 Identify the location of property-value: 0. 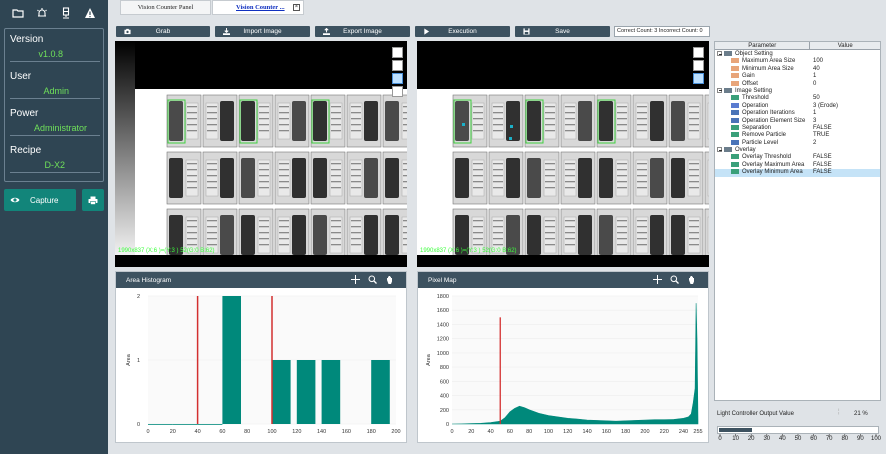
(815, 83).